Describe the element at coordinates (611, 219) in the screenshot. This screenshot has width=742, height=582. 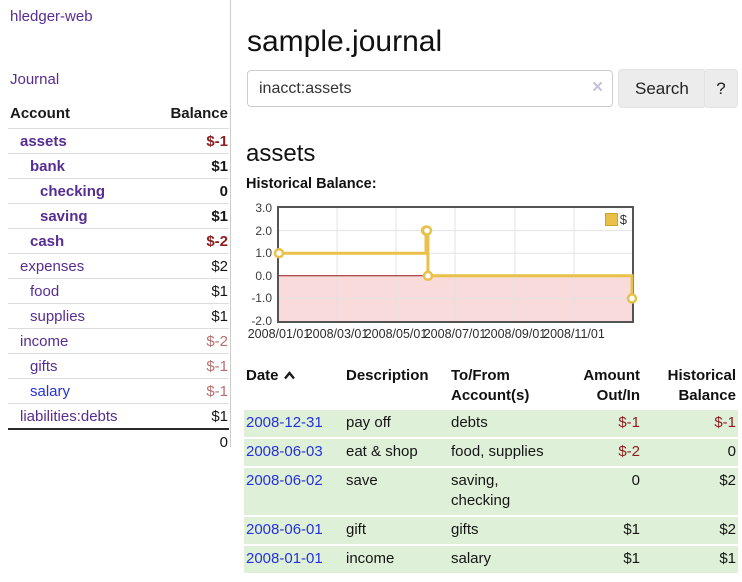
I see `legend-swatch-icon` at that location.